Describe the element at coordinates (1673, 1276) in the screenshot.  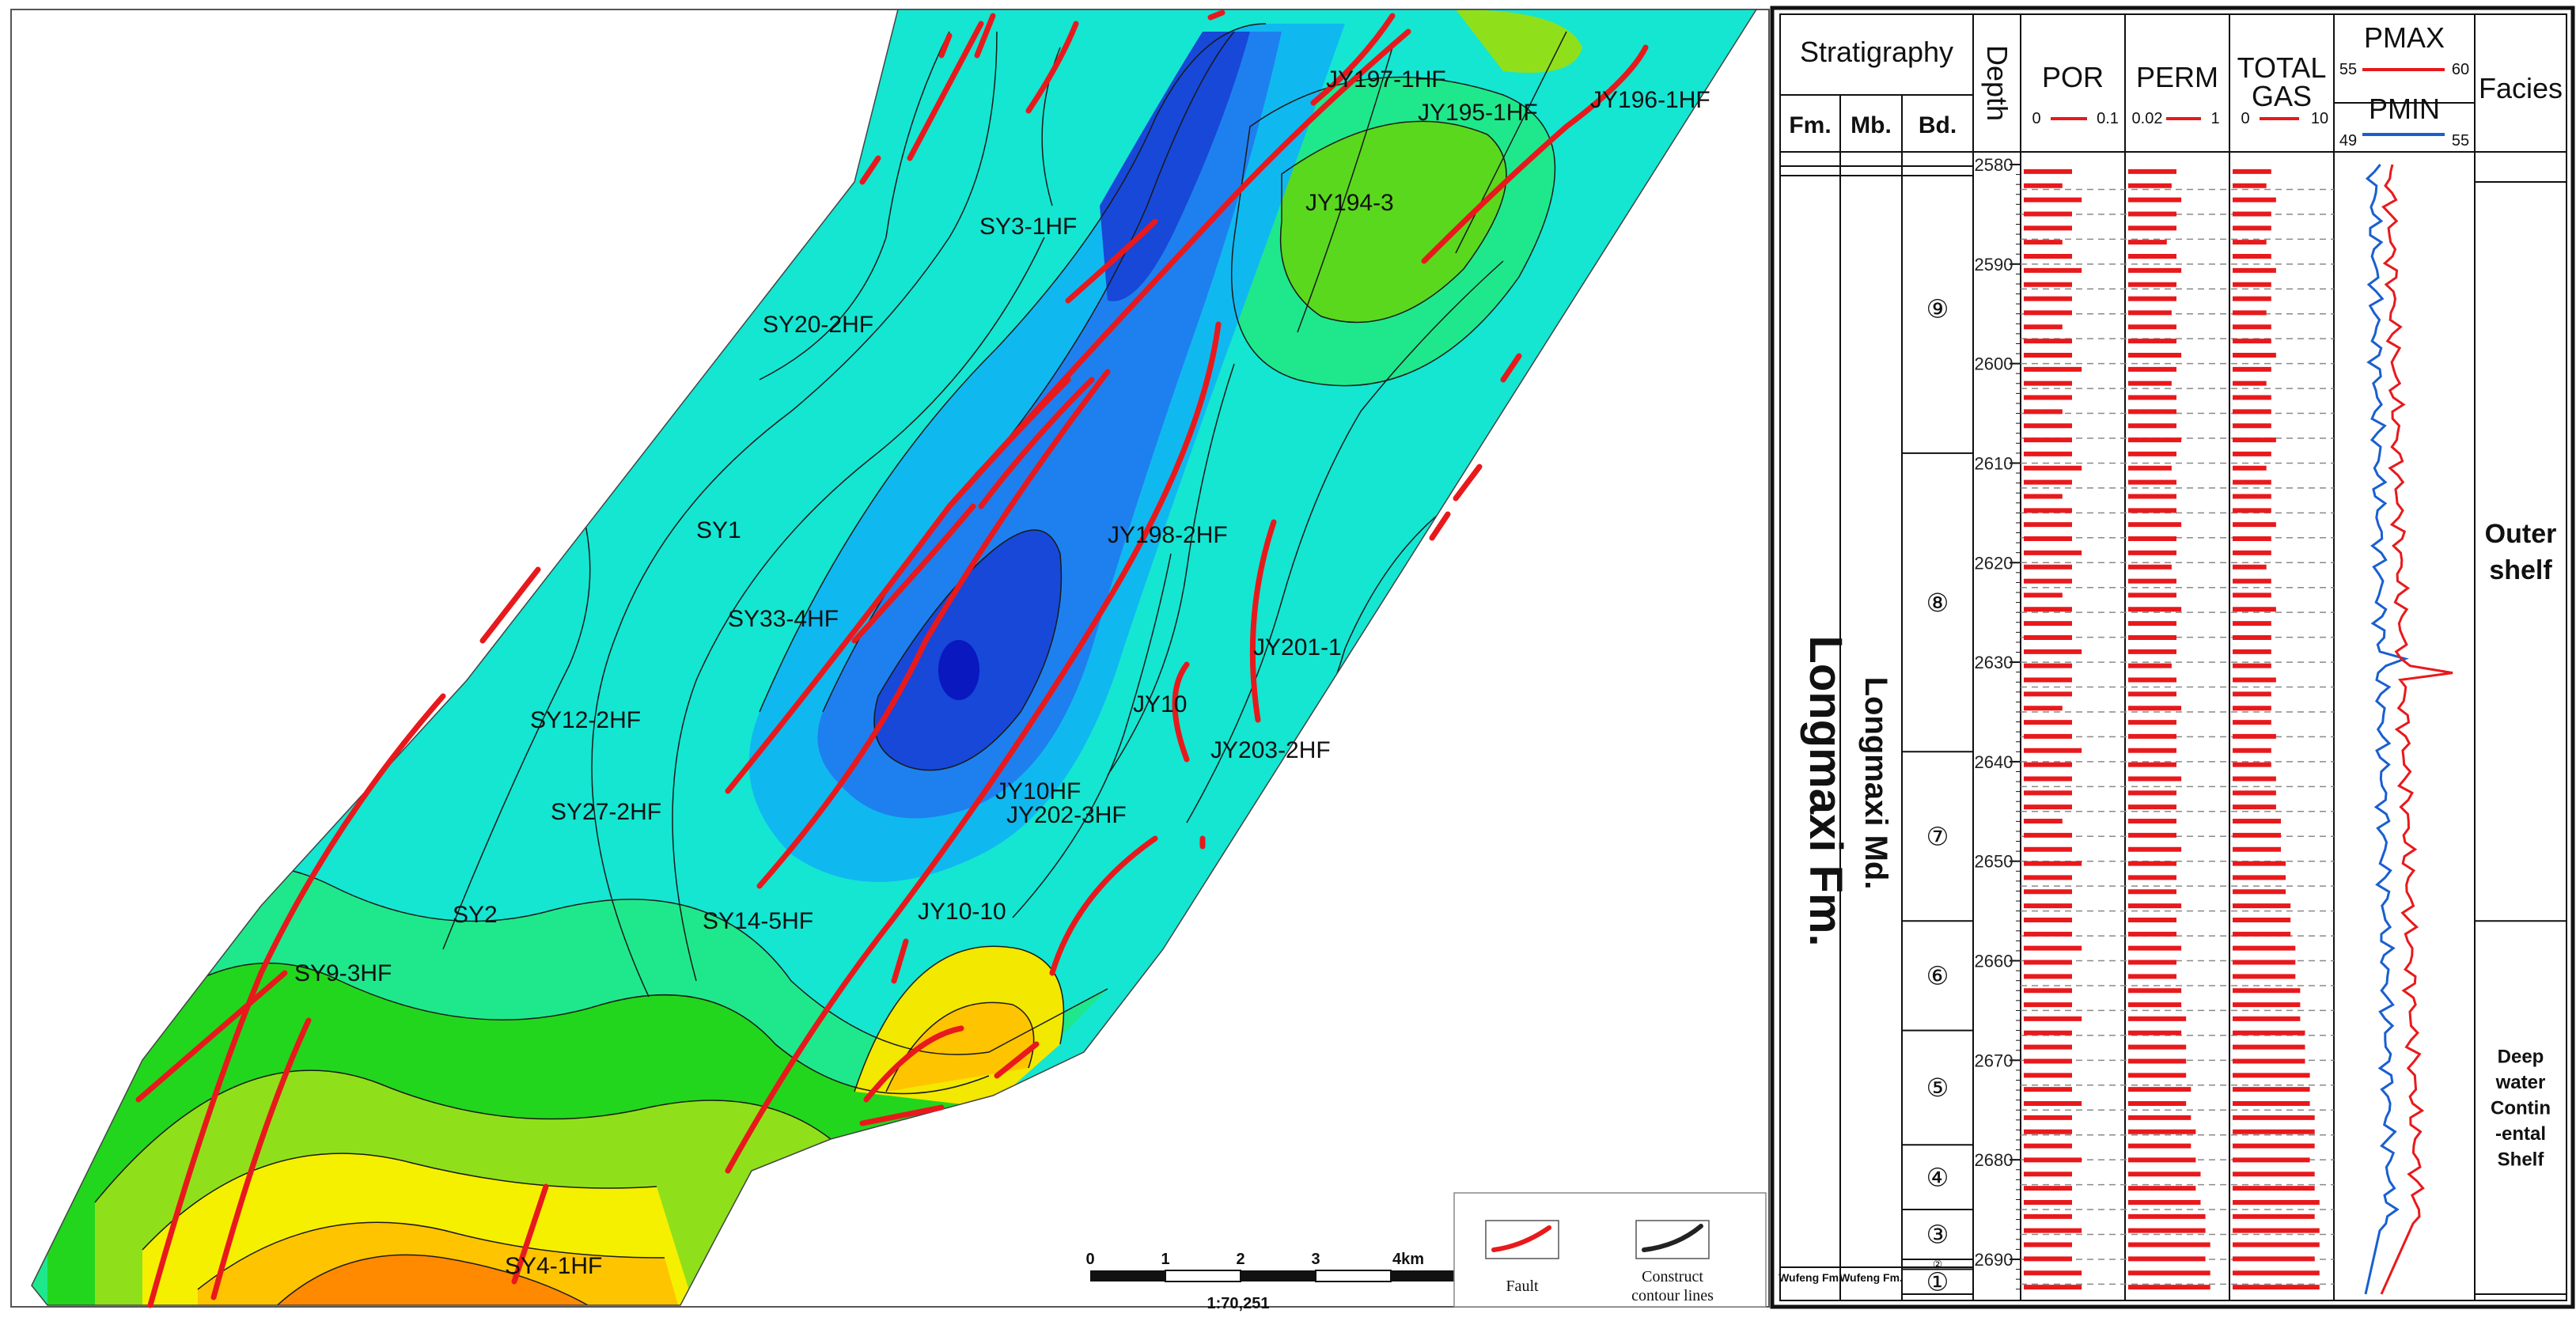
I see `legend-contour-label-1: Construct` at that location.